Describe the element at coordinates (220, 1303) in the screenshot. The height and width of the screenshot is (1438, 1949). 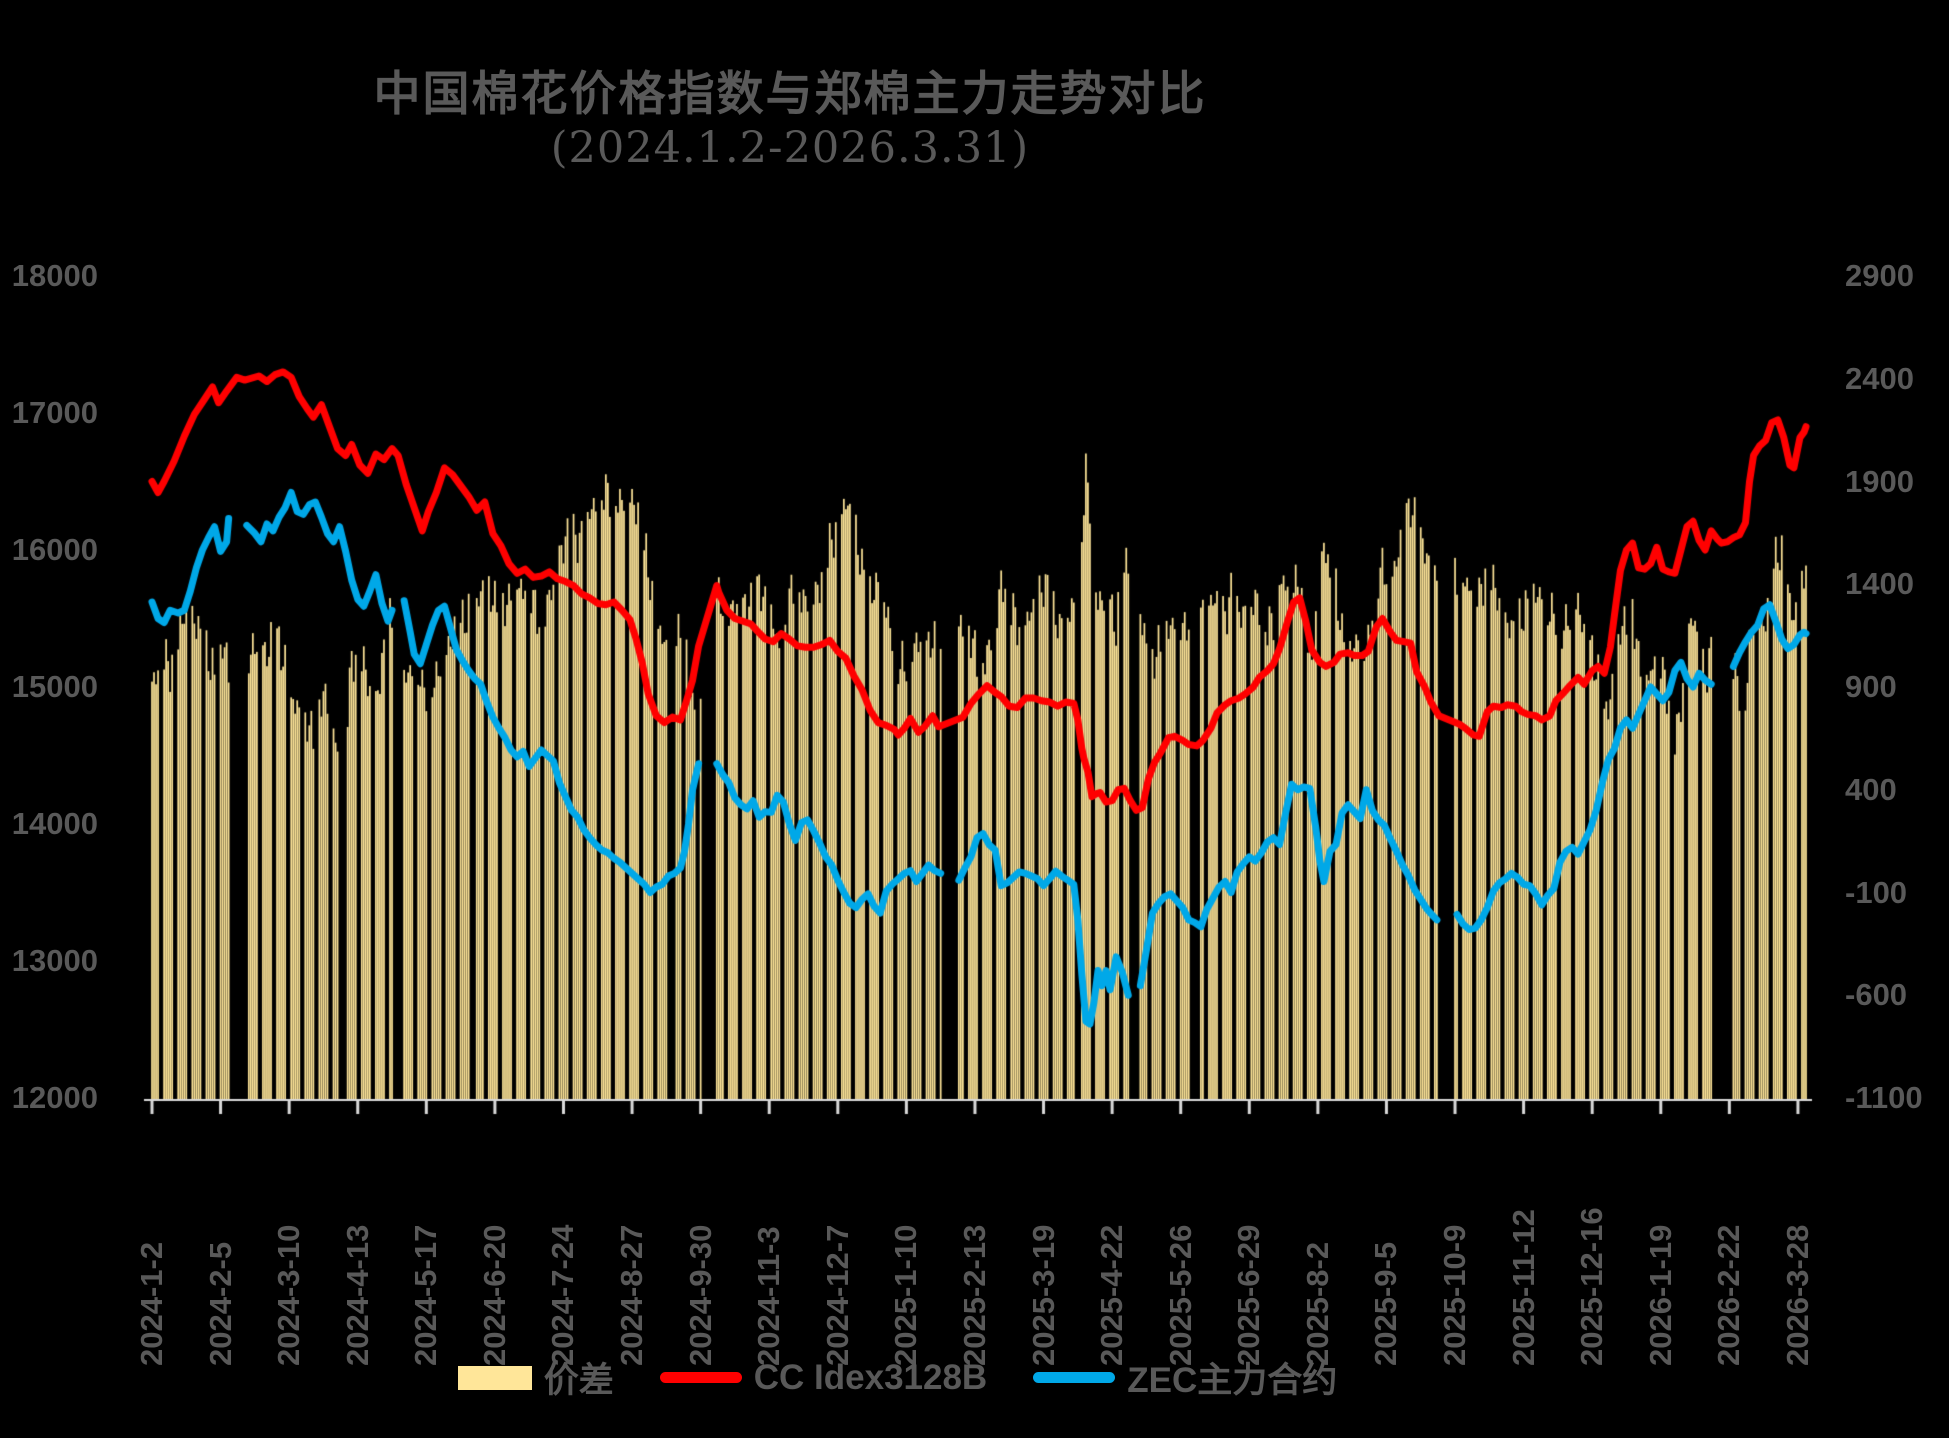
I see `x-axis-label-2024-2-5: 2024-2-5` at that location.